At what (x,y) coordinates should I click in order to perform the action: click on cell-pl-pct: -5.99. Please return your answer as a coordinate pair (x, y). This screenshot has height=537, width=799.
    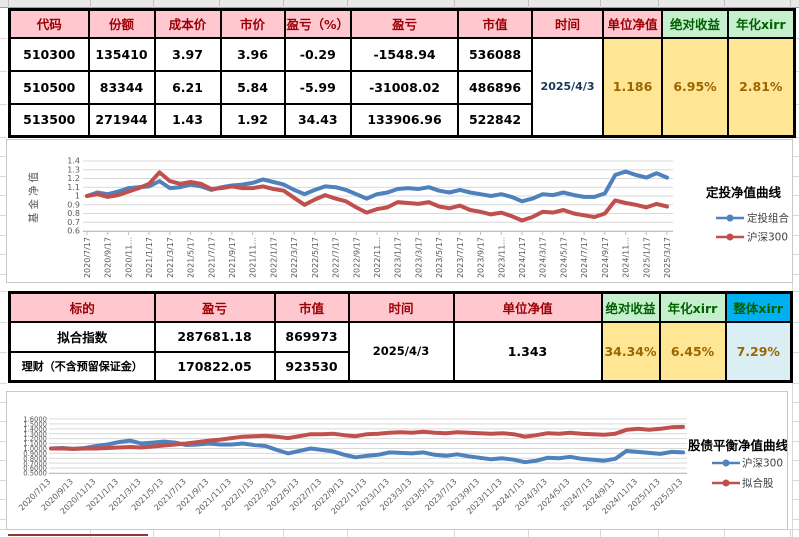
    Looking at the image, I should click on (318, 87).